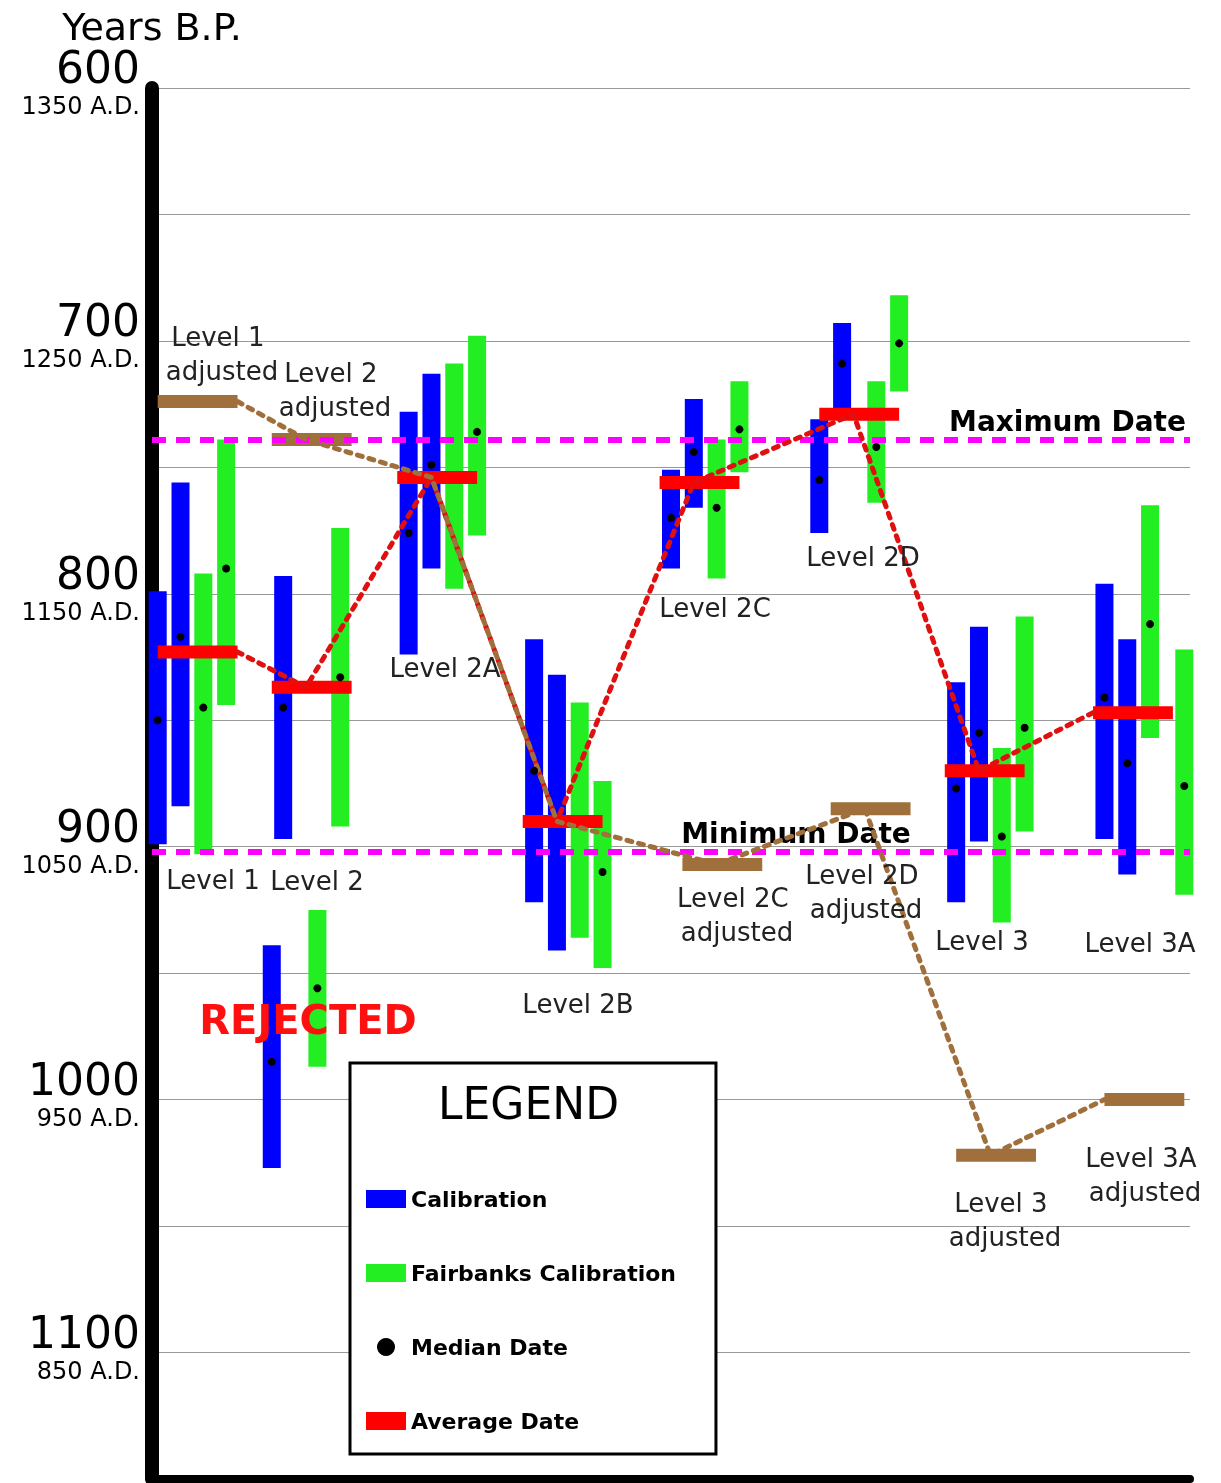 The width and height of the screenshot is (1221, 1483). What do you see at coordinates (982, 941) in the screenshot?
I see `annotation: Level 3` at bounding box center [982, 941].